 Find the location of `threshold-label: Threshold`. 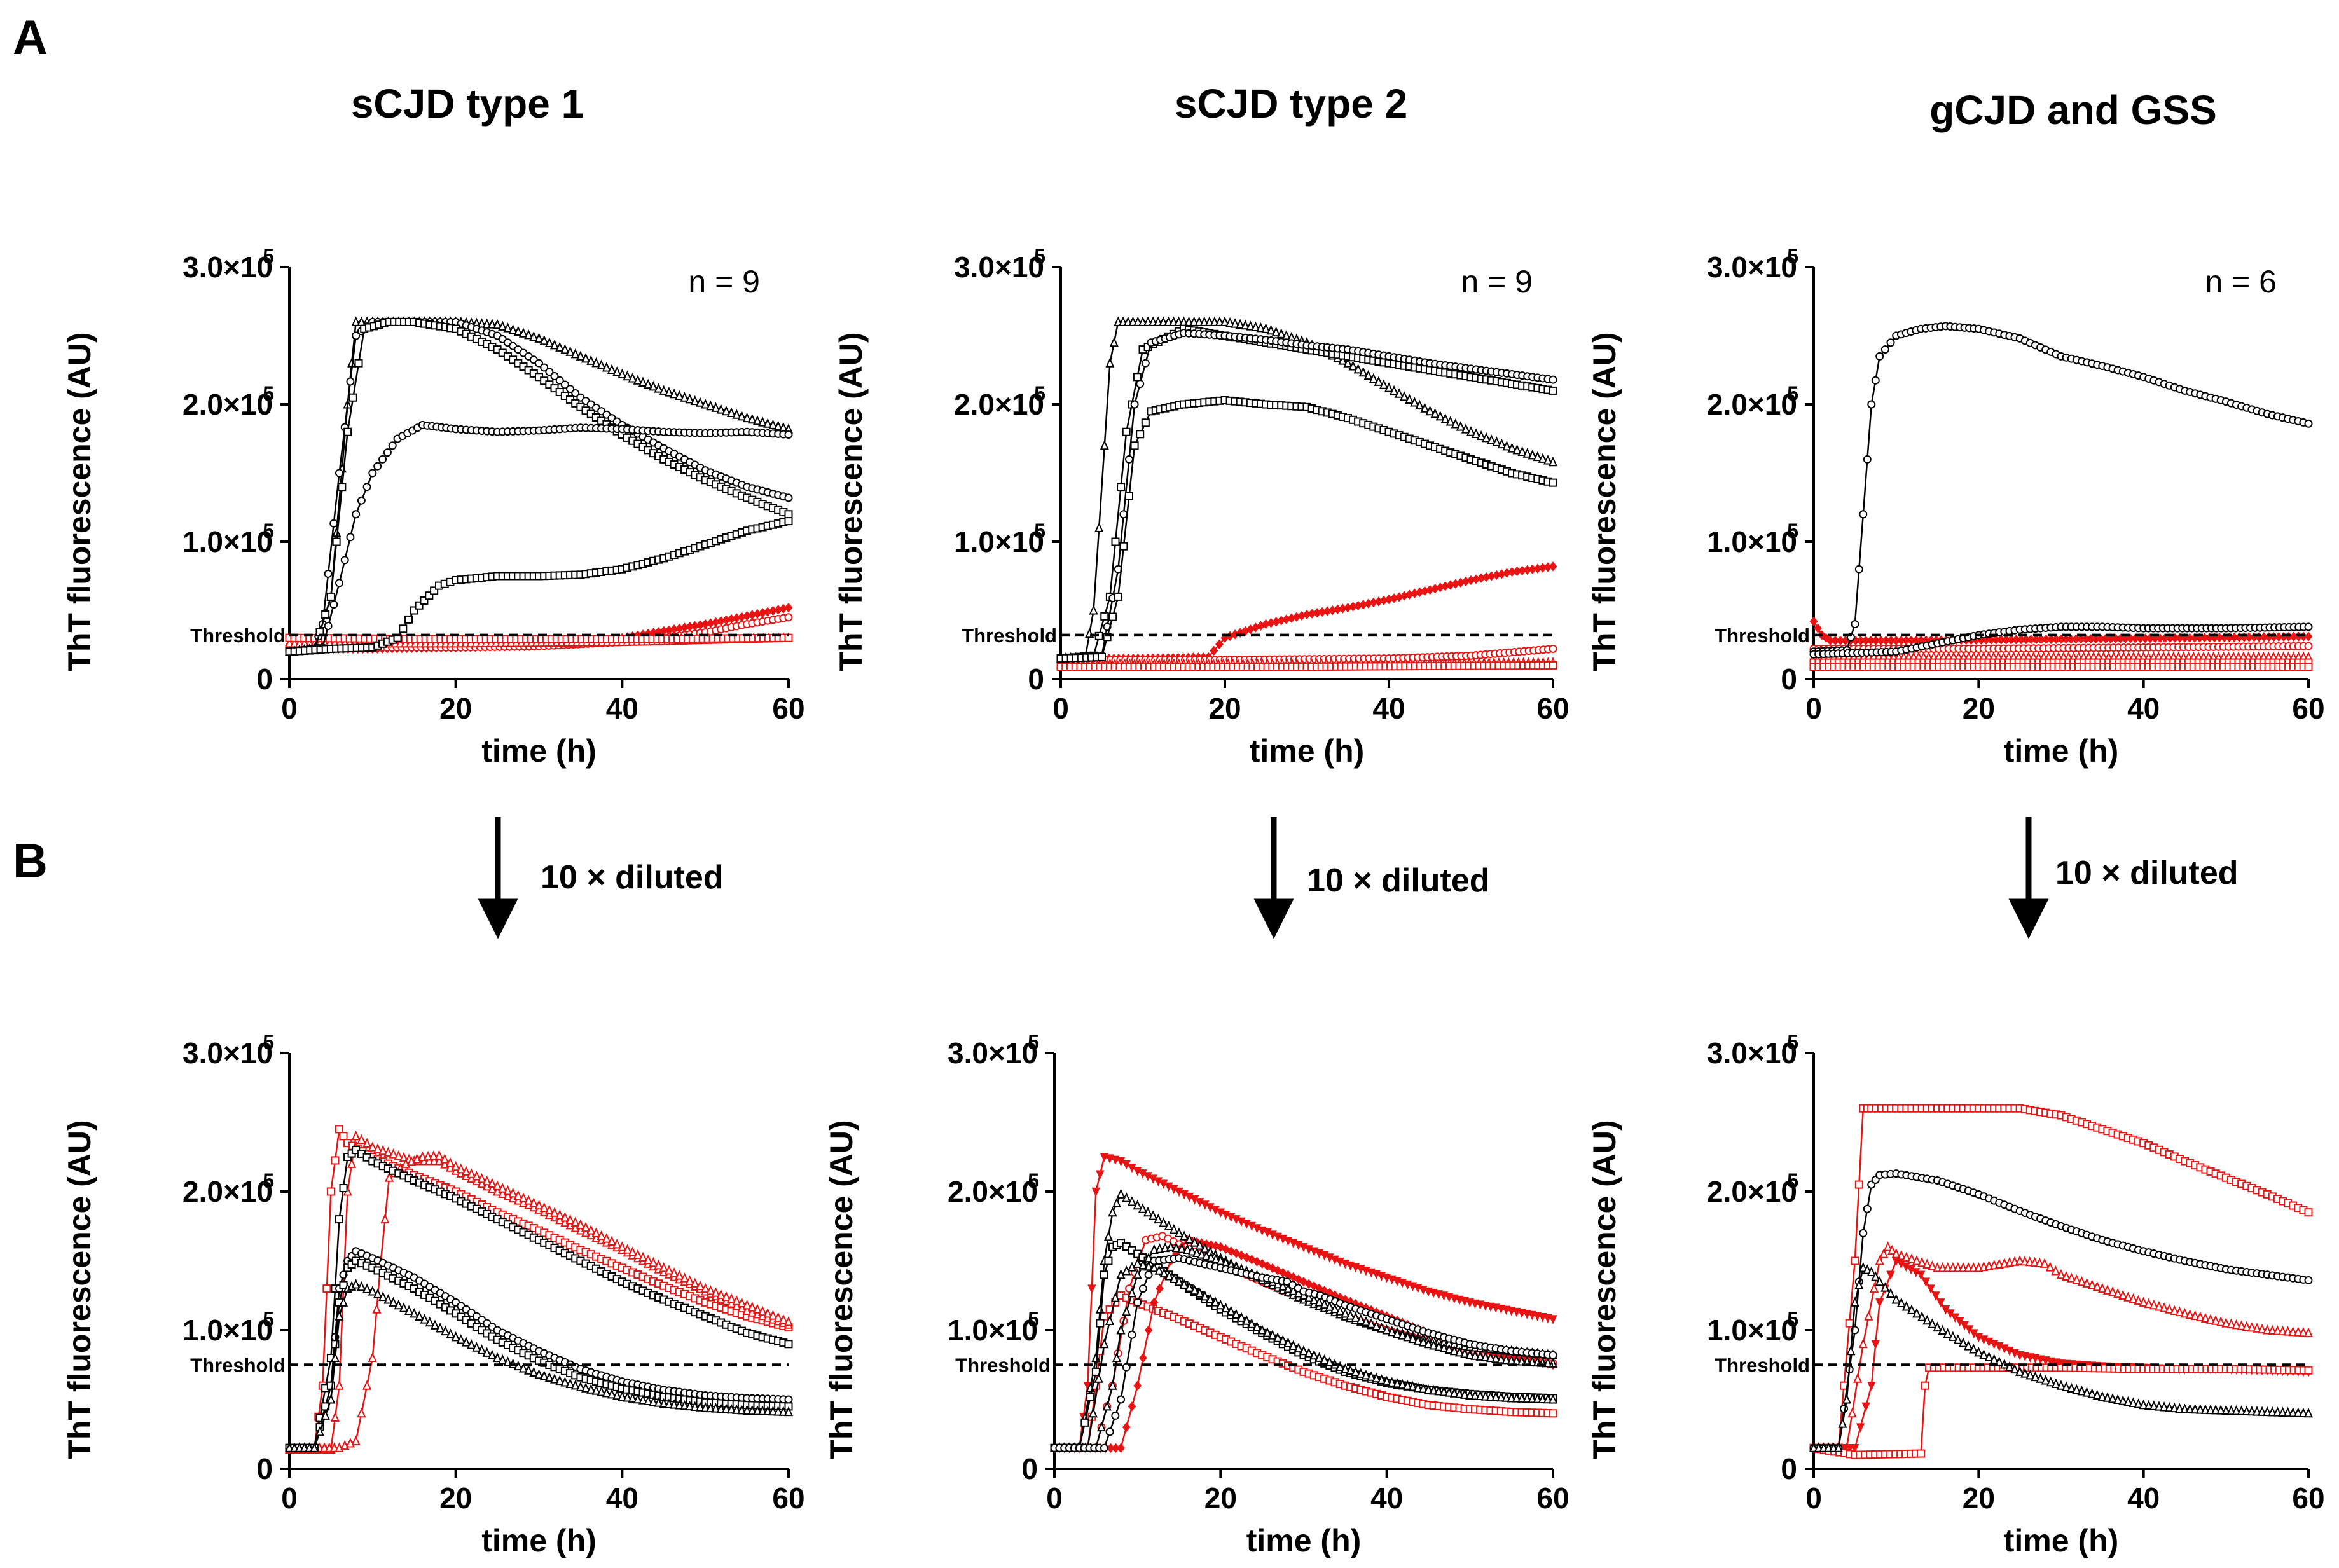

threshold-label: Threshold is located at coordinates (238, 635).